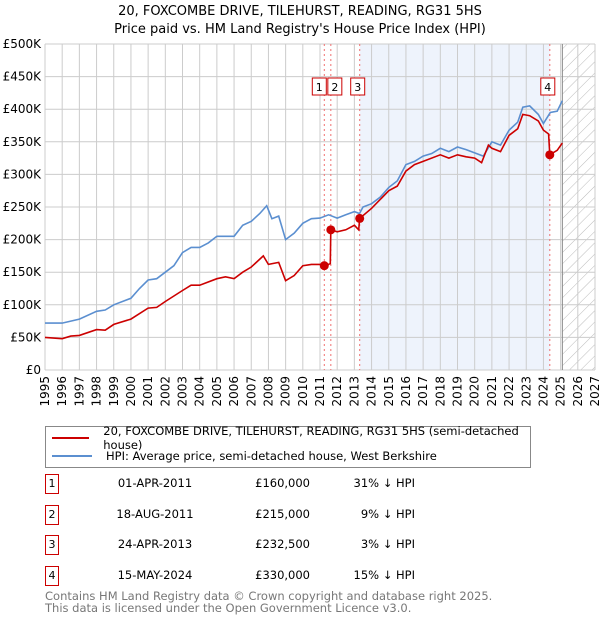  Describe the element at coordinates (337, 391) in the screenshot. I see `x-tick-label: 2012` at that location.